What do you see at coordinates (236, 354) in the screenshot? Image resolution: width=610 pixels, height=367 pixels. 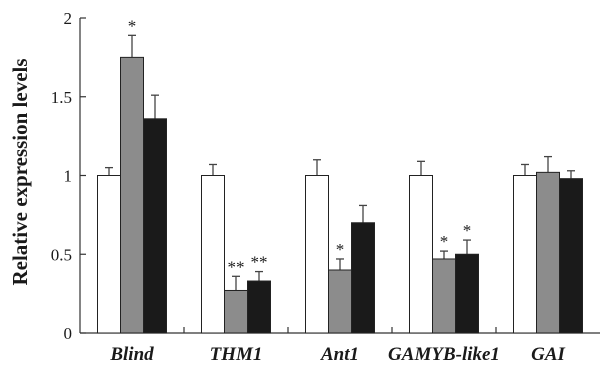 I see `x-tick-label: THM1` at bounding box center [236, 354].